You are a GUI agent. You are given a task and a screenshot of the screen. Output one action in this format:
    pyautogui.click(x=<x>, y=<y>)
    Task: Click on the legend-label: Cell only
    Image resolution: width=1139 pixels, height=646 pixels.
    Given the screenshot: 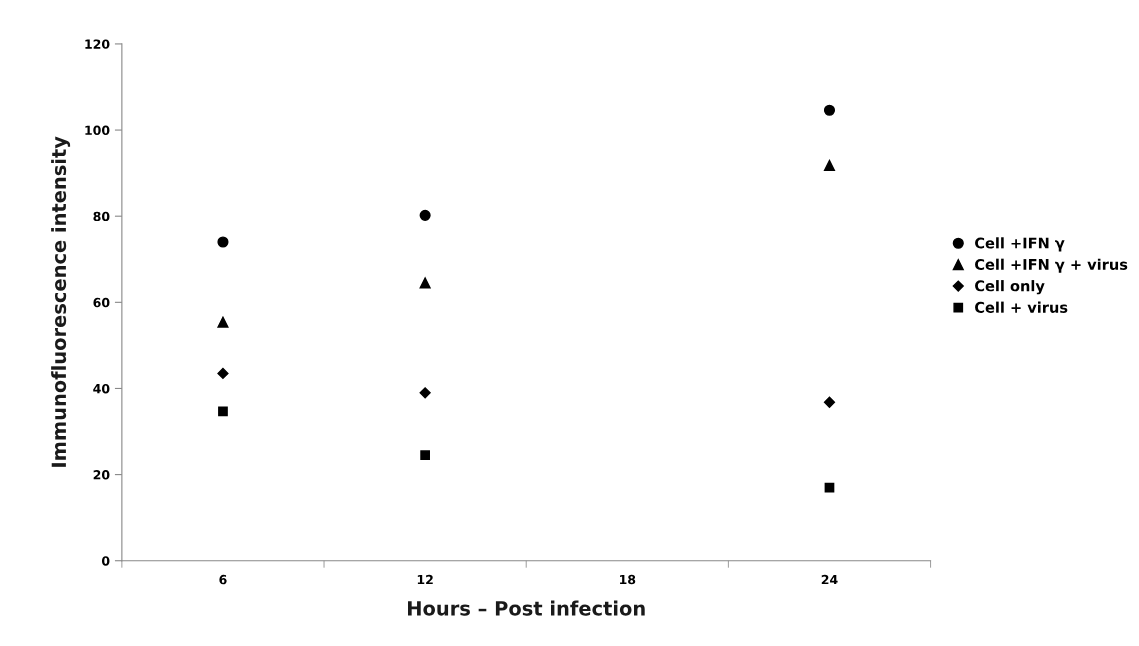 What is the action you would take?
    pyautogui.click(x=1010, y=287)
    